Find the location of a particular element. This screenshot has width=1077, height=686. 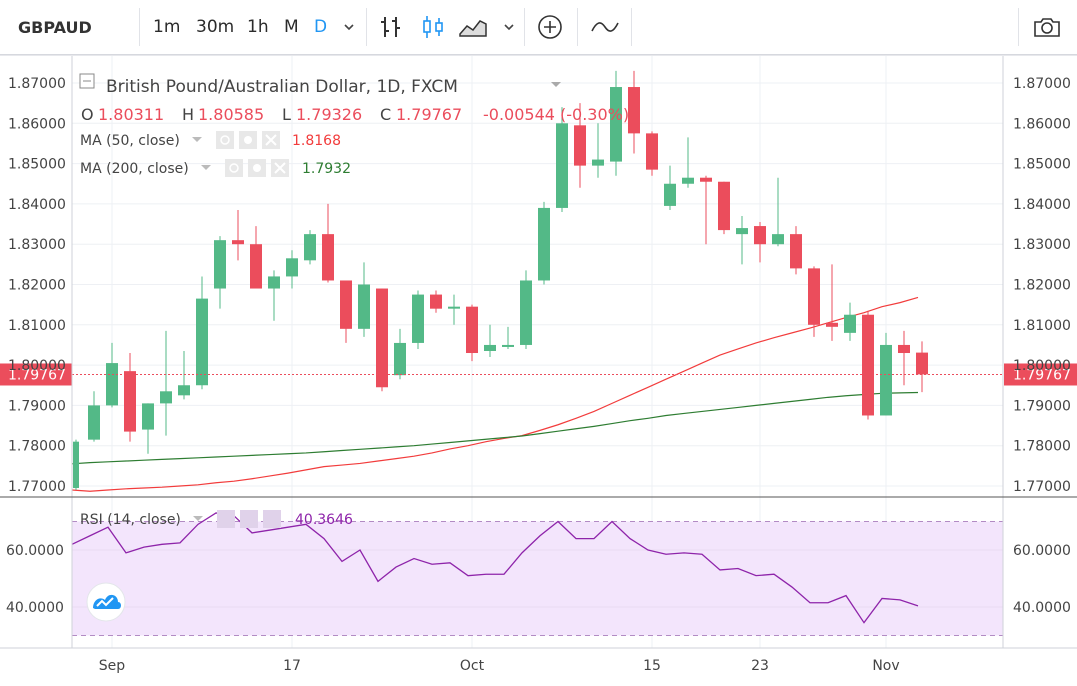

interval-day-button: D is located at coordinates (321, 27).